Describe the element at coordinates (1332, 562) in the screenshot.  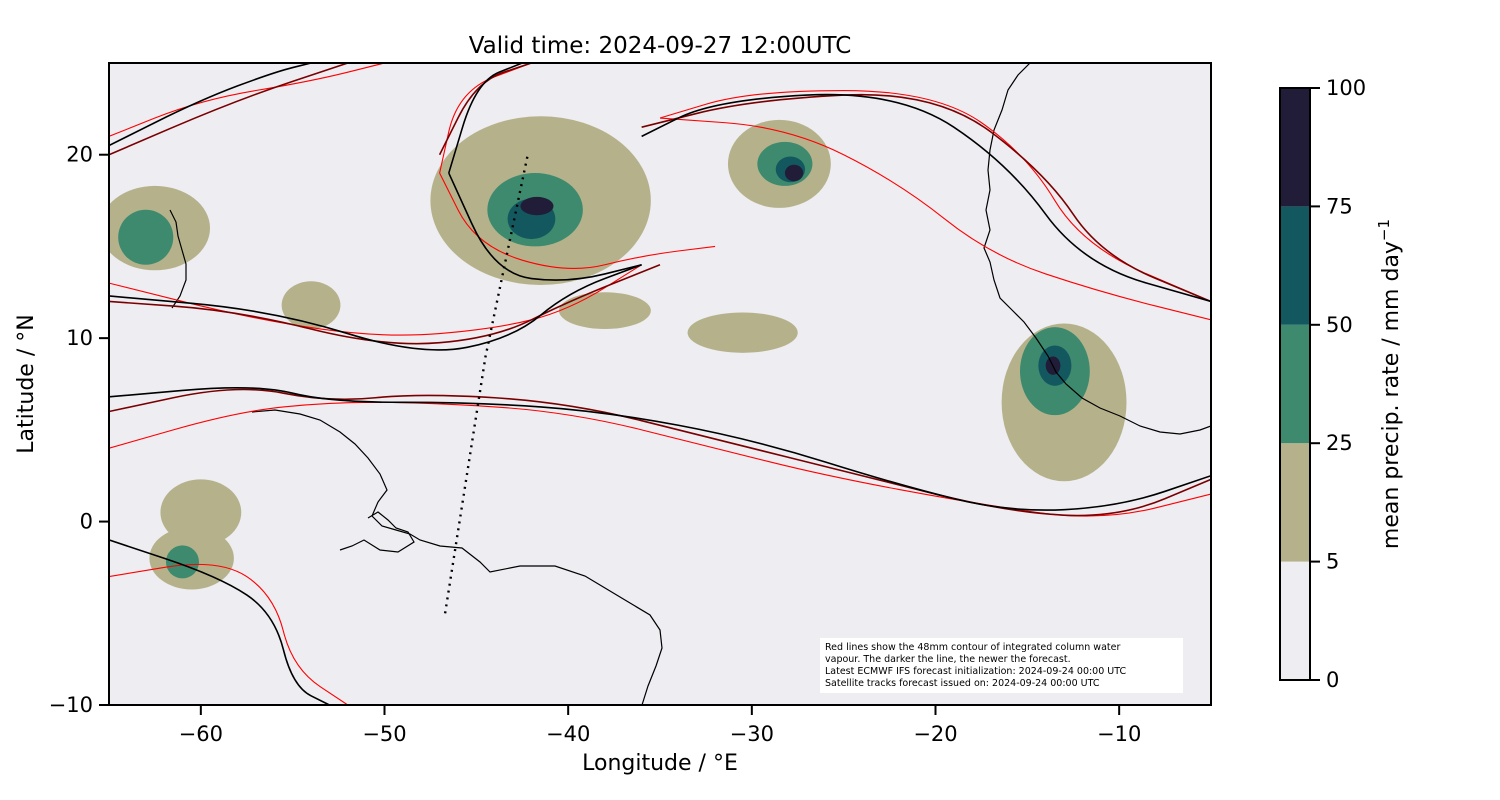
I see `colorbar-tick-label: 5` at that location.